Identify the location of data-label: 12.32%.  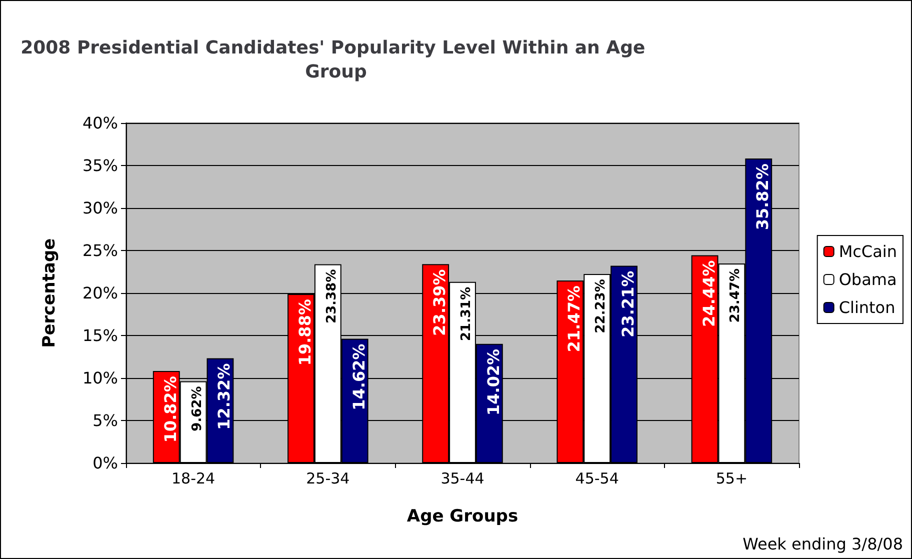
(224, 396).